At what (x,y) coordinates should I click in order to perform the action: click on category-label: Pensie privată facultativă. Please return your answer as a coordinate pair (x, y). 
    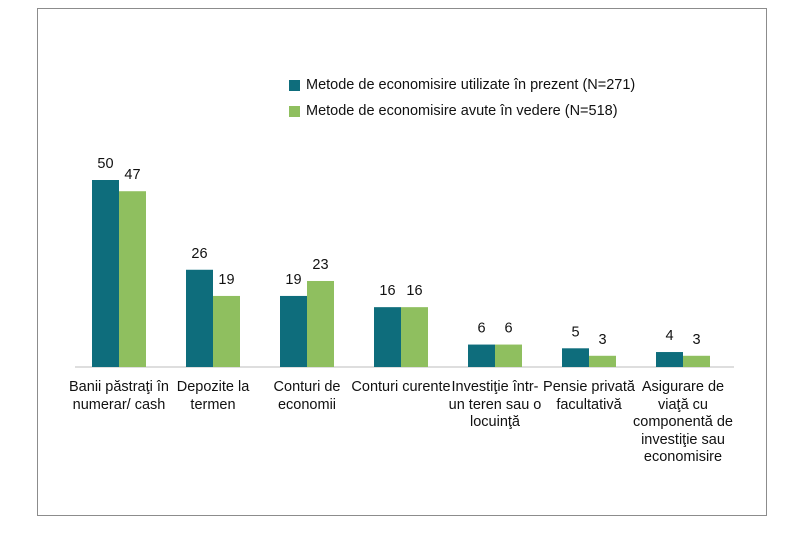
    Looking at the image, I should click on (589, 396).